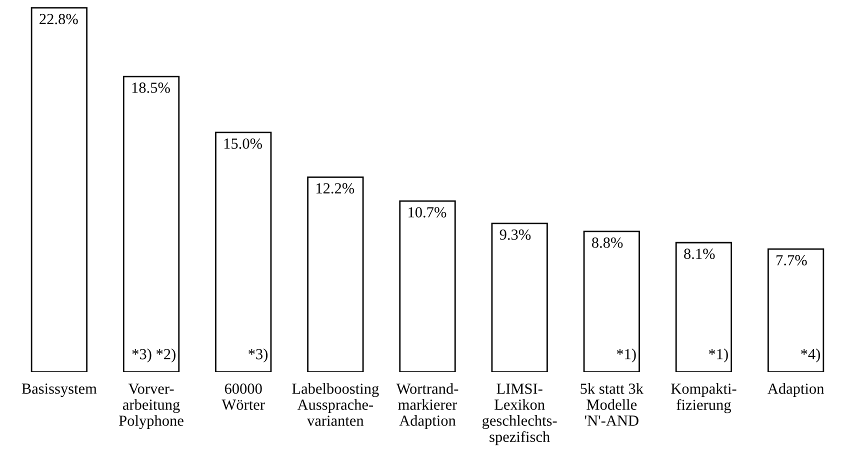 The image size is (855, 465). I want to click on data-label: 15.0%, so click(243, 143).